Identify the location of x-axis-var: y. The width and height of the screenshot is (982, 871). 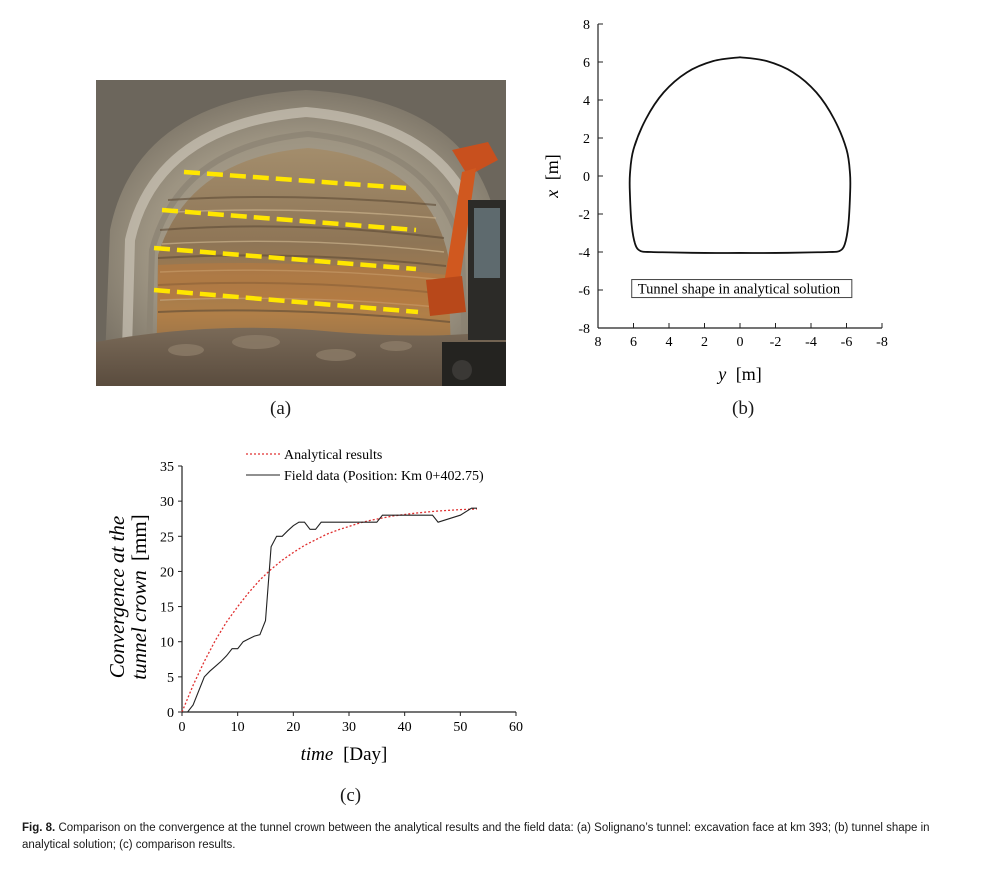
(721, 374).